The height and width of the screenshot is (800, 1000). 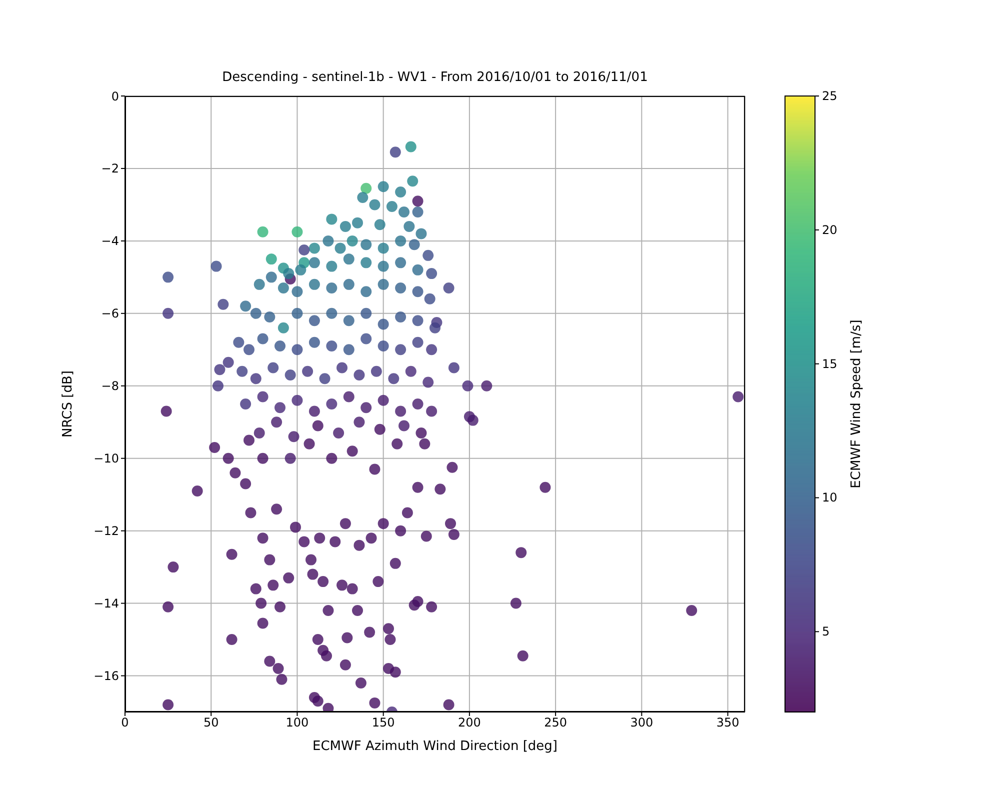 What do you see at coordinates (556, 723) in the screenshot?
I see `x-tick-label: 250` at bounding box center [556, 723].